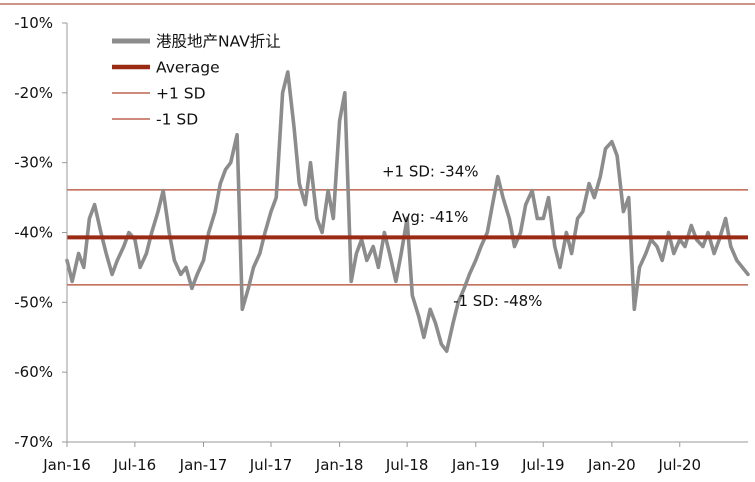  What do you see at coordinates (497, 301) in the screenshot?
I see `annotation-label: -1 SD: -48%` at bounding box center [497, 301].